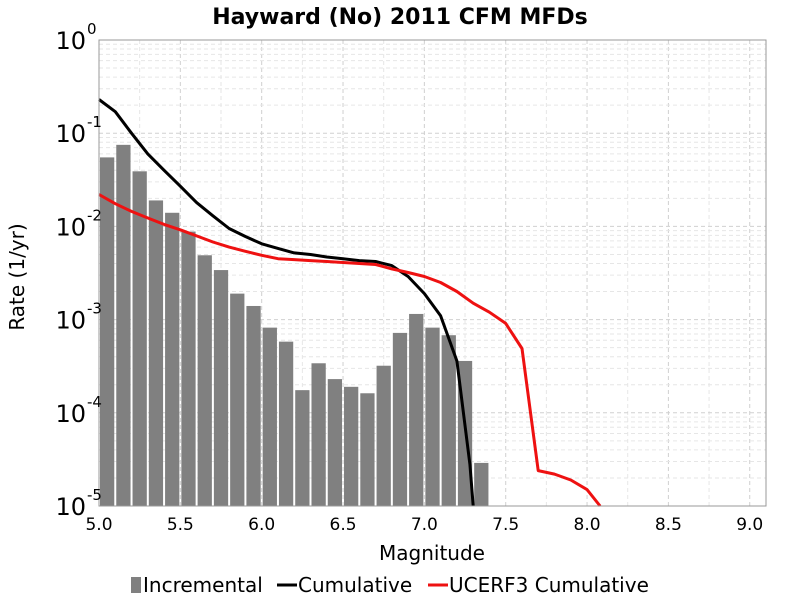 Image resolution: width=800 pixels, height=600 pixels. I want to click on x-tick-label: 9.0, so click(749, 525).